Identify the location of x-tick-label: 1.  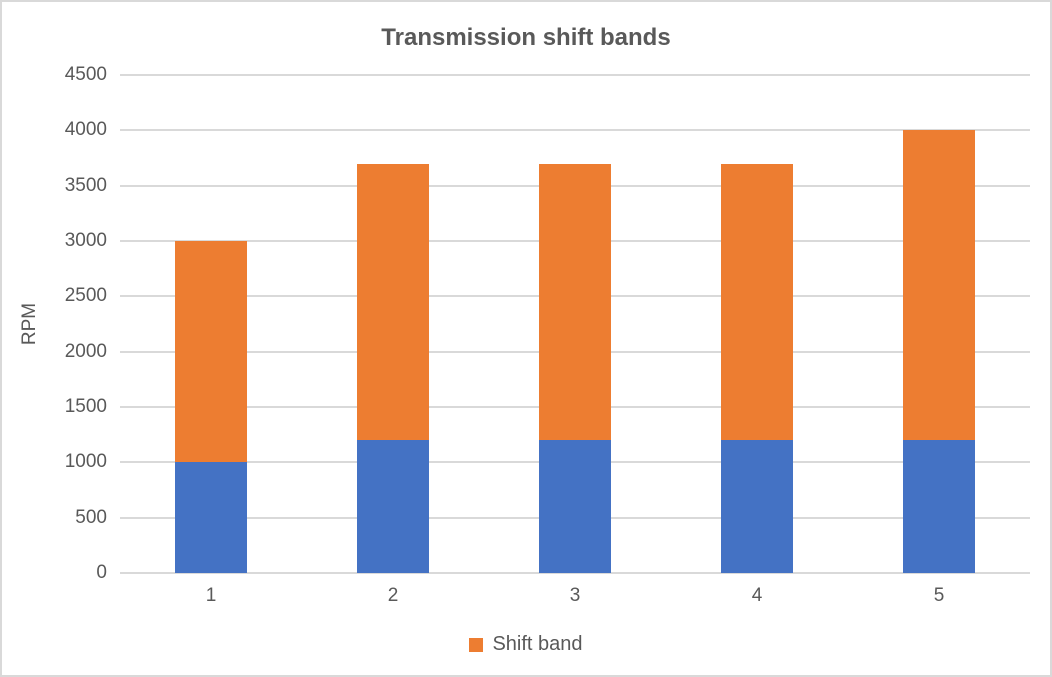
(211, 595).